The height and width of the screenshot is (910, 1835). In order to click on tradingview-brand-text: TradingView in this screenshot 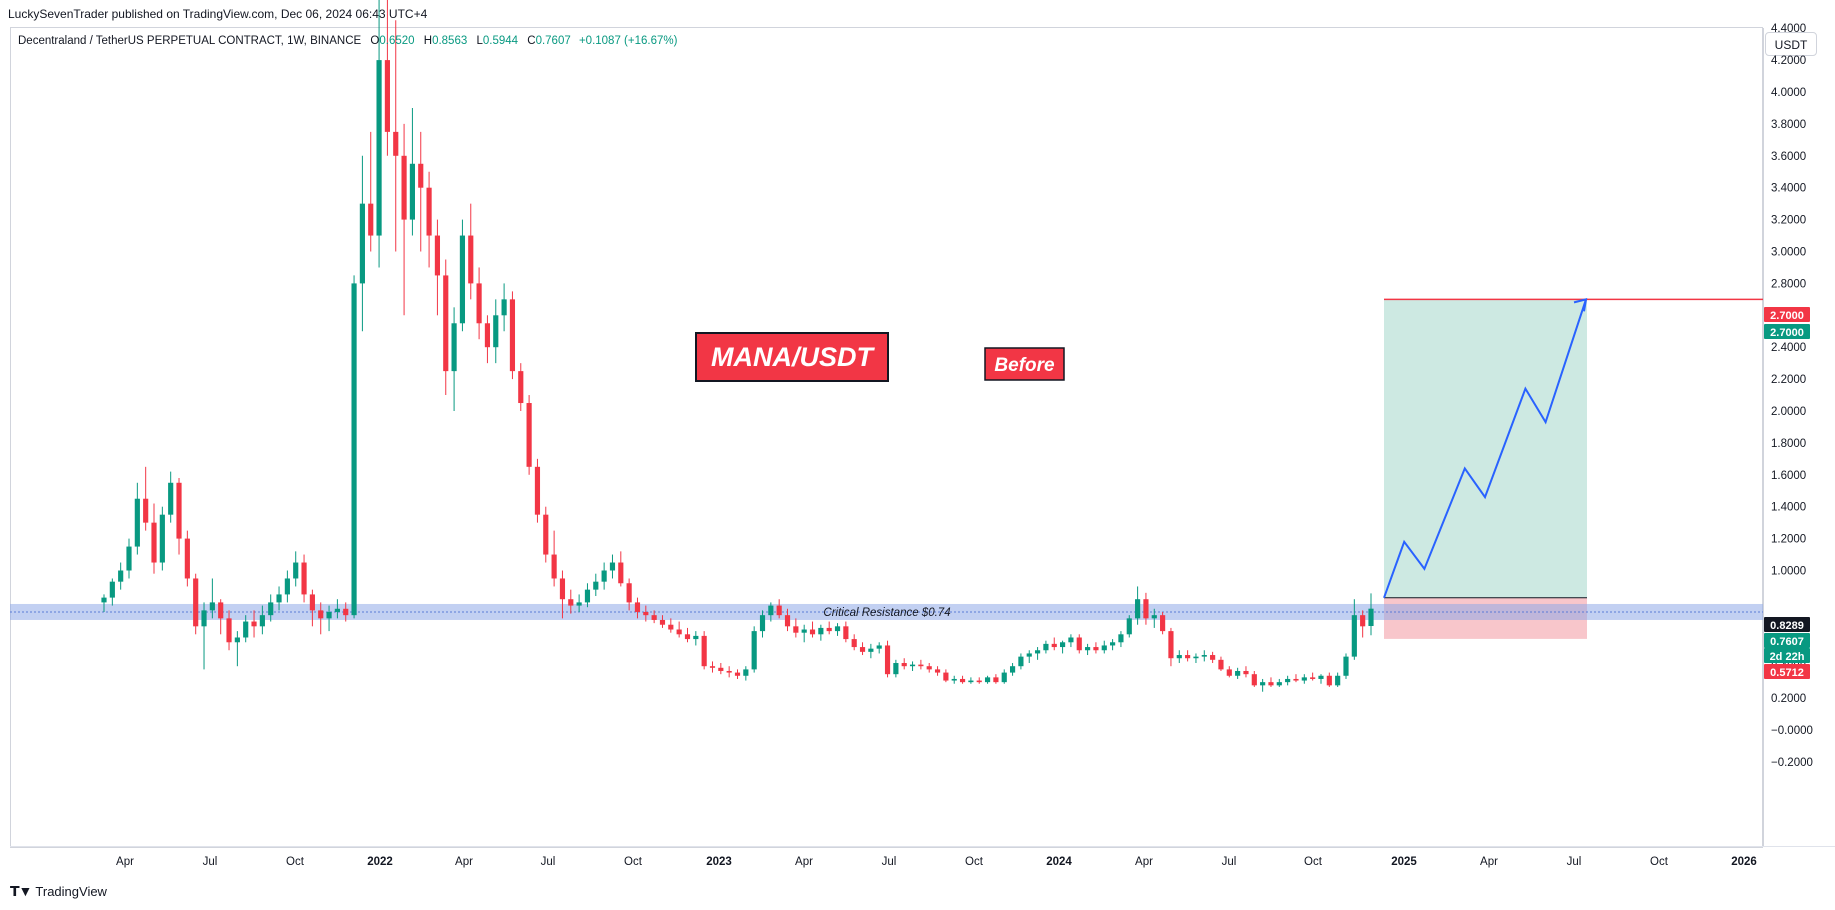, I will do `click(71, 891)`.